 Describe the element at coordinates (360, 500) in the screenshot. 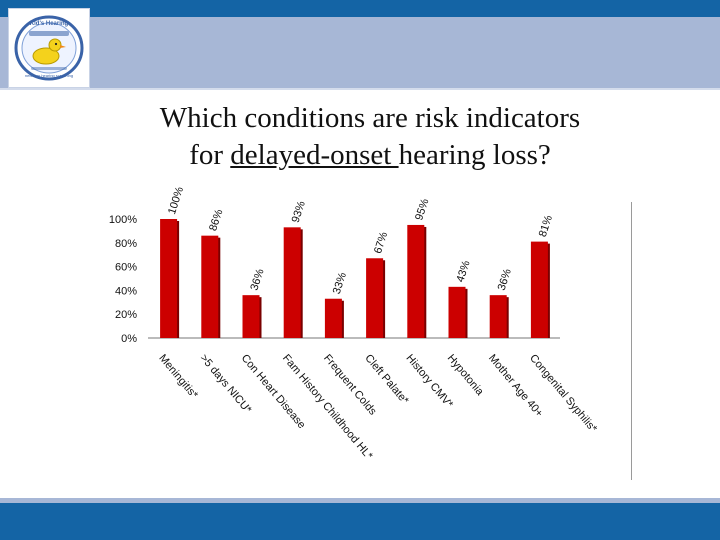

I see `footer-band-edge` at that location.